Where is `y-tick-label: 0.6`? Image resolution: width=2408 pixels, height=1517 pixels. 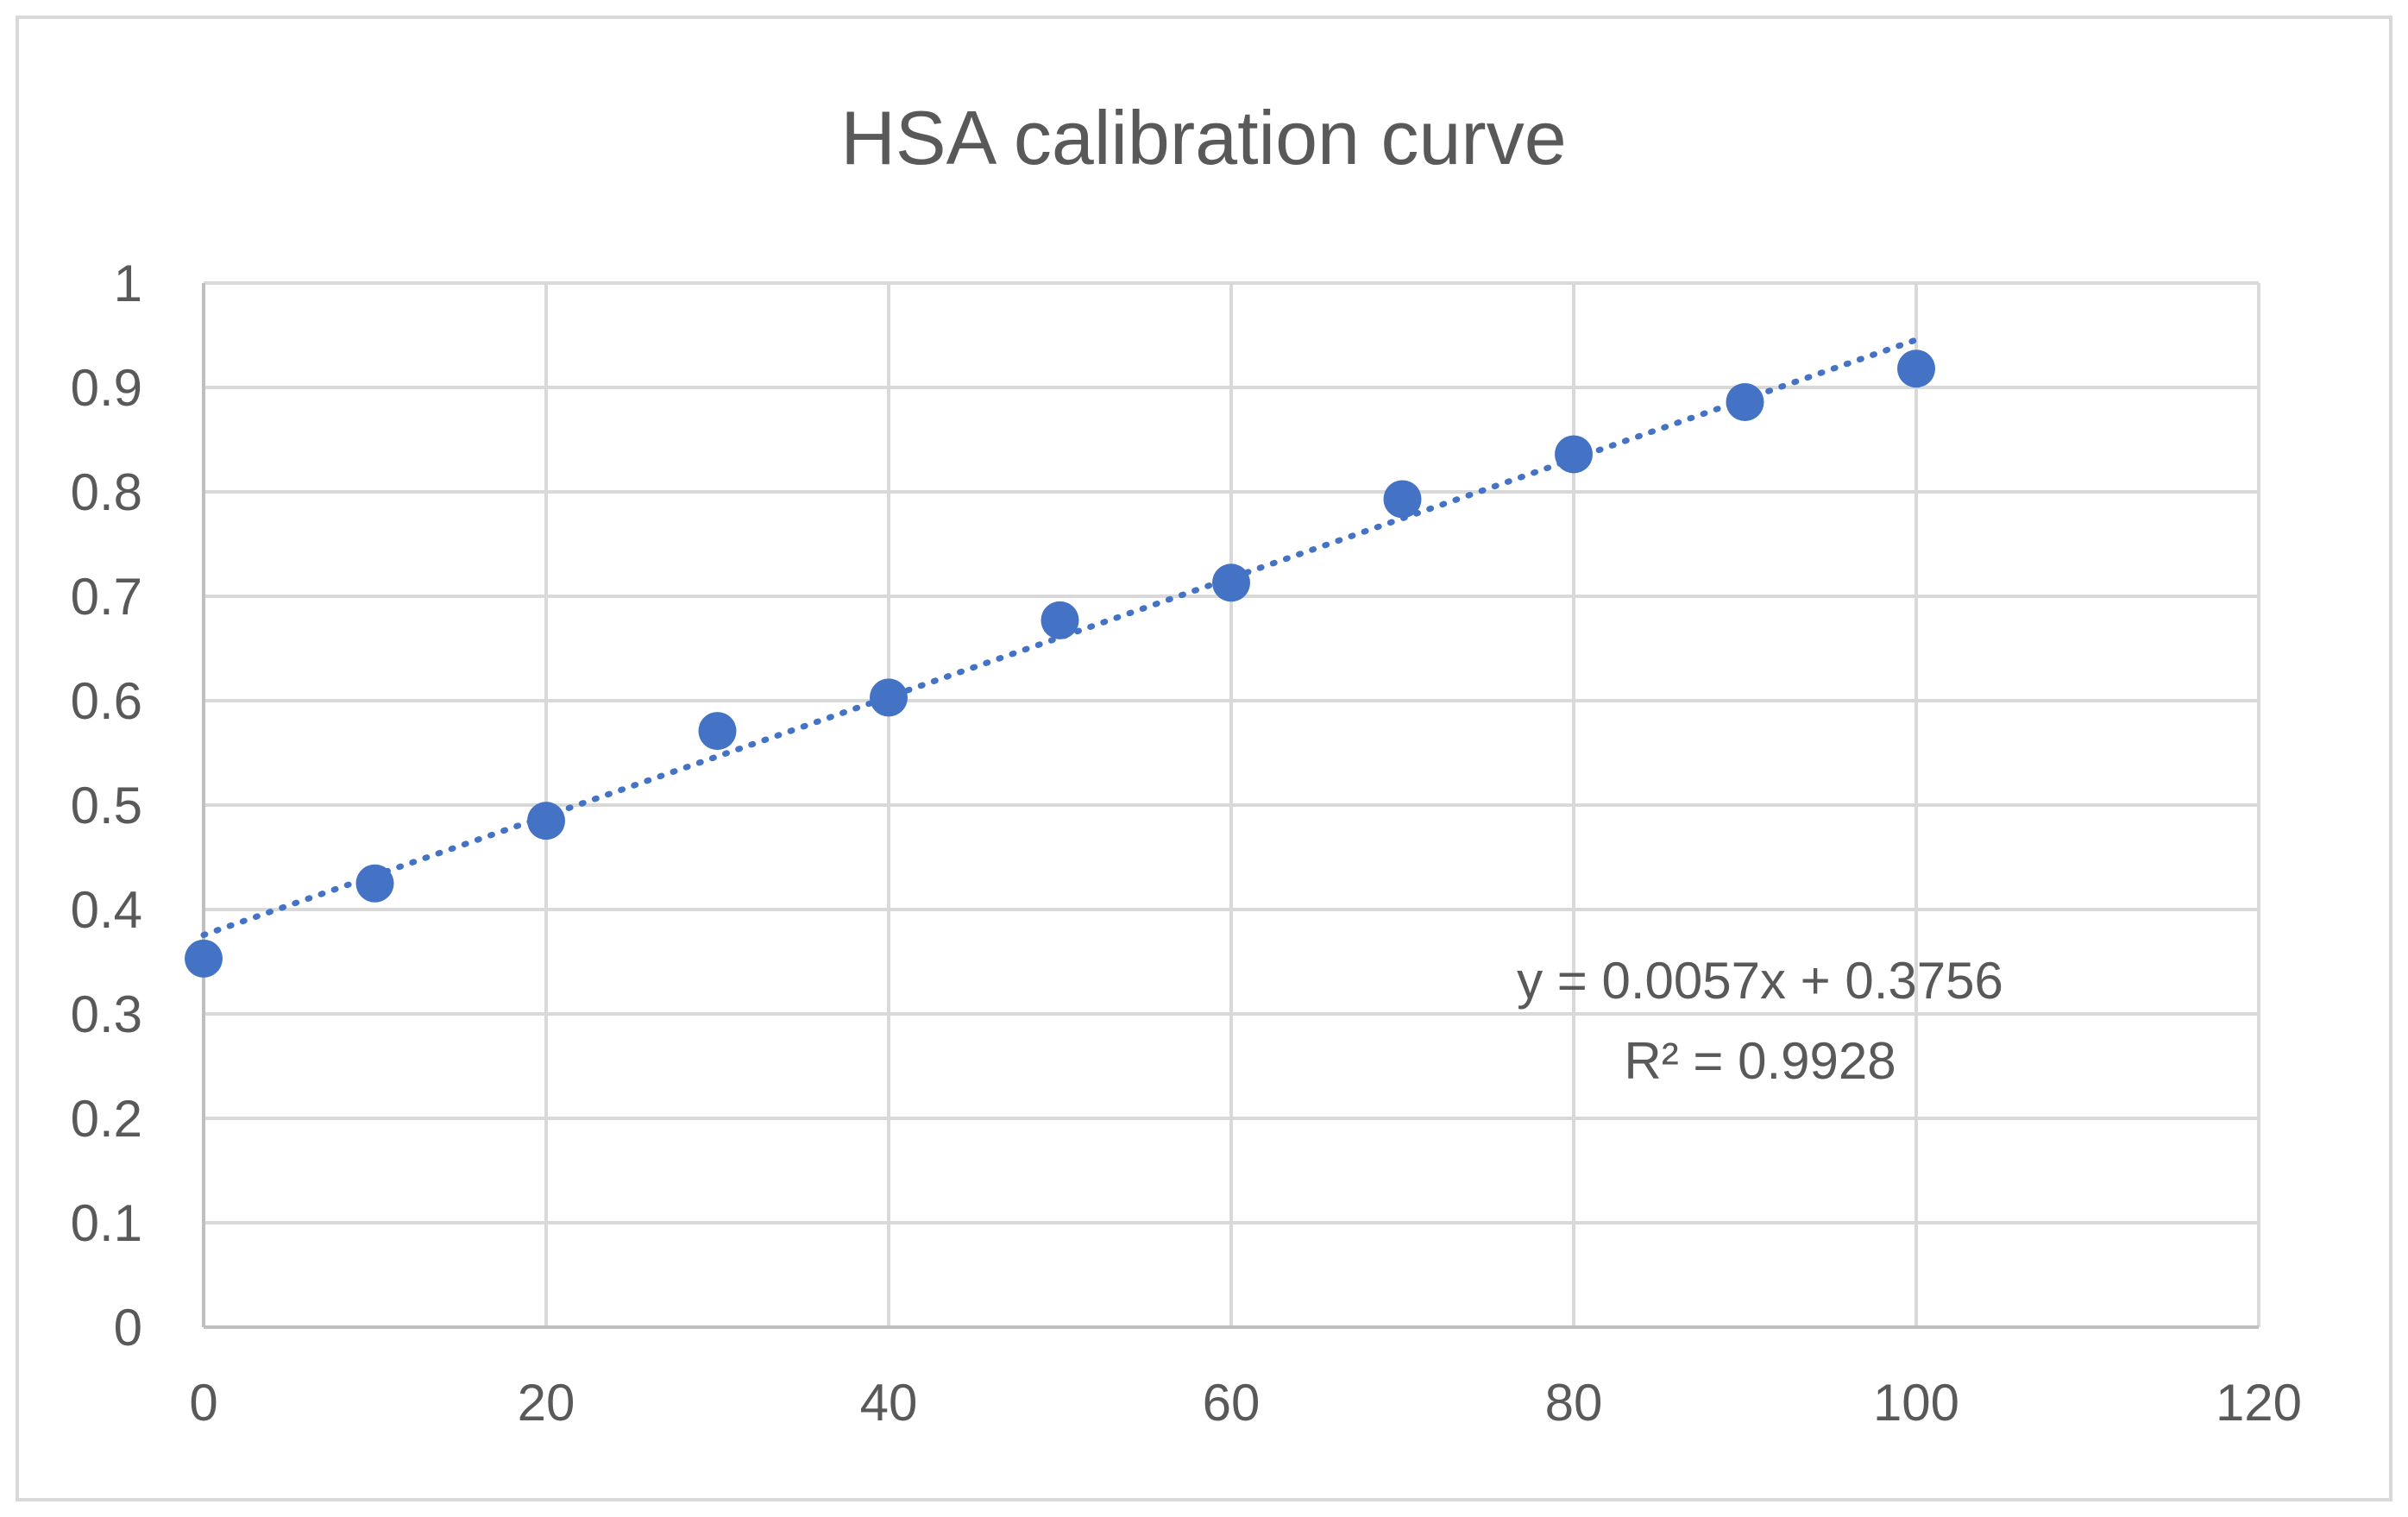
y-tick-label: 0.6 is located at coordinates (106, 701).